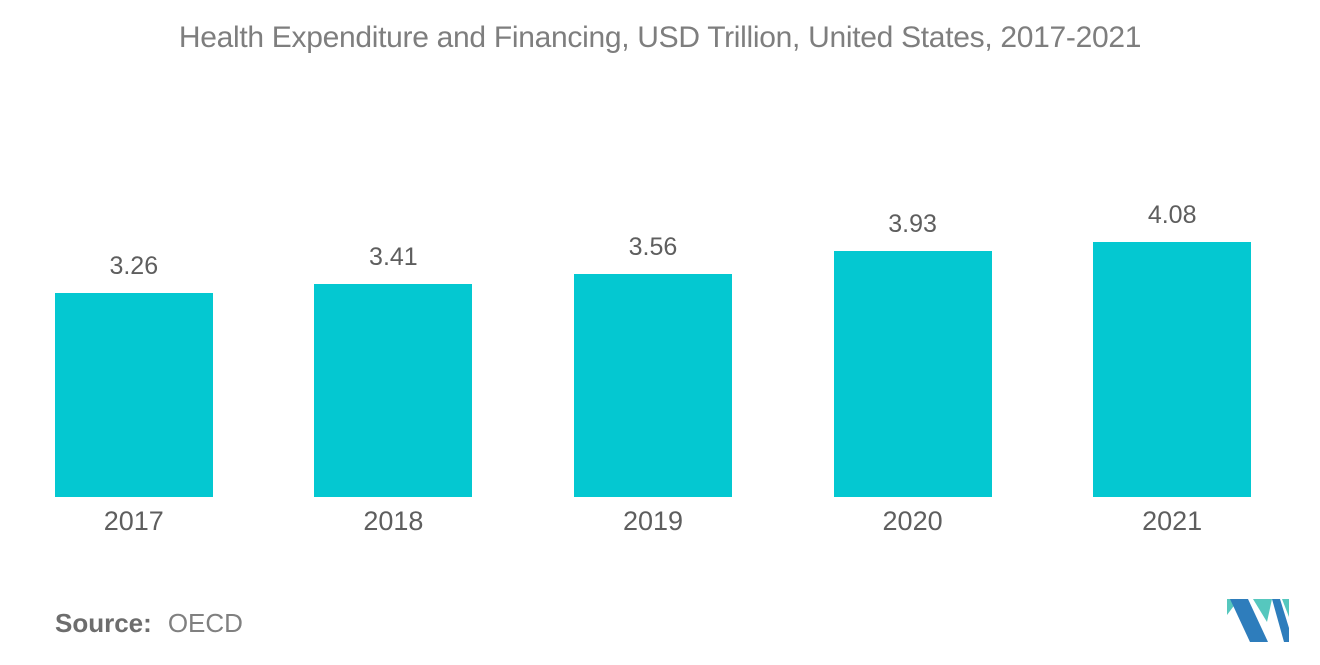 Image resolution: width=1320 pixels, height=665 pixels. I want to click on bar-group-2019: 3.56, so click(653, 365).